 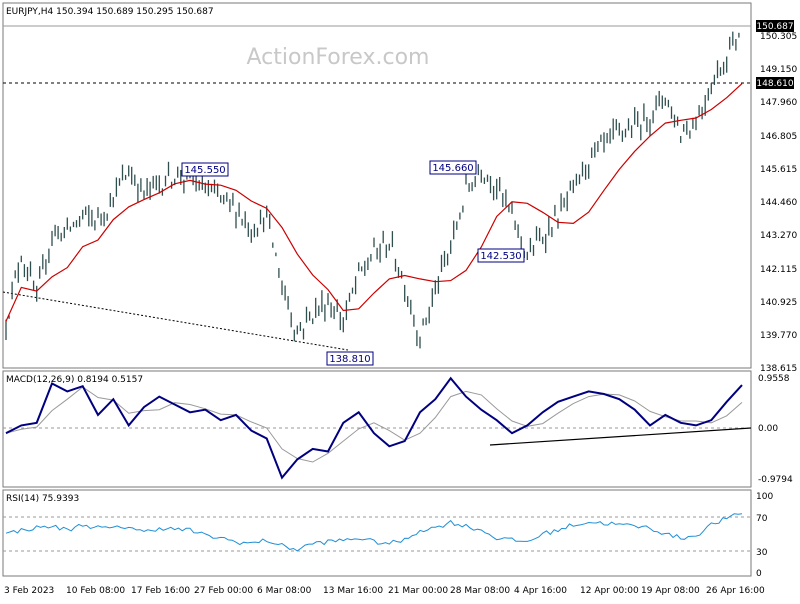 I want to click on annotation-label: 142.530, so click(x=500, y=256).